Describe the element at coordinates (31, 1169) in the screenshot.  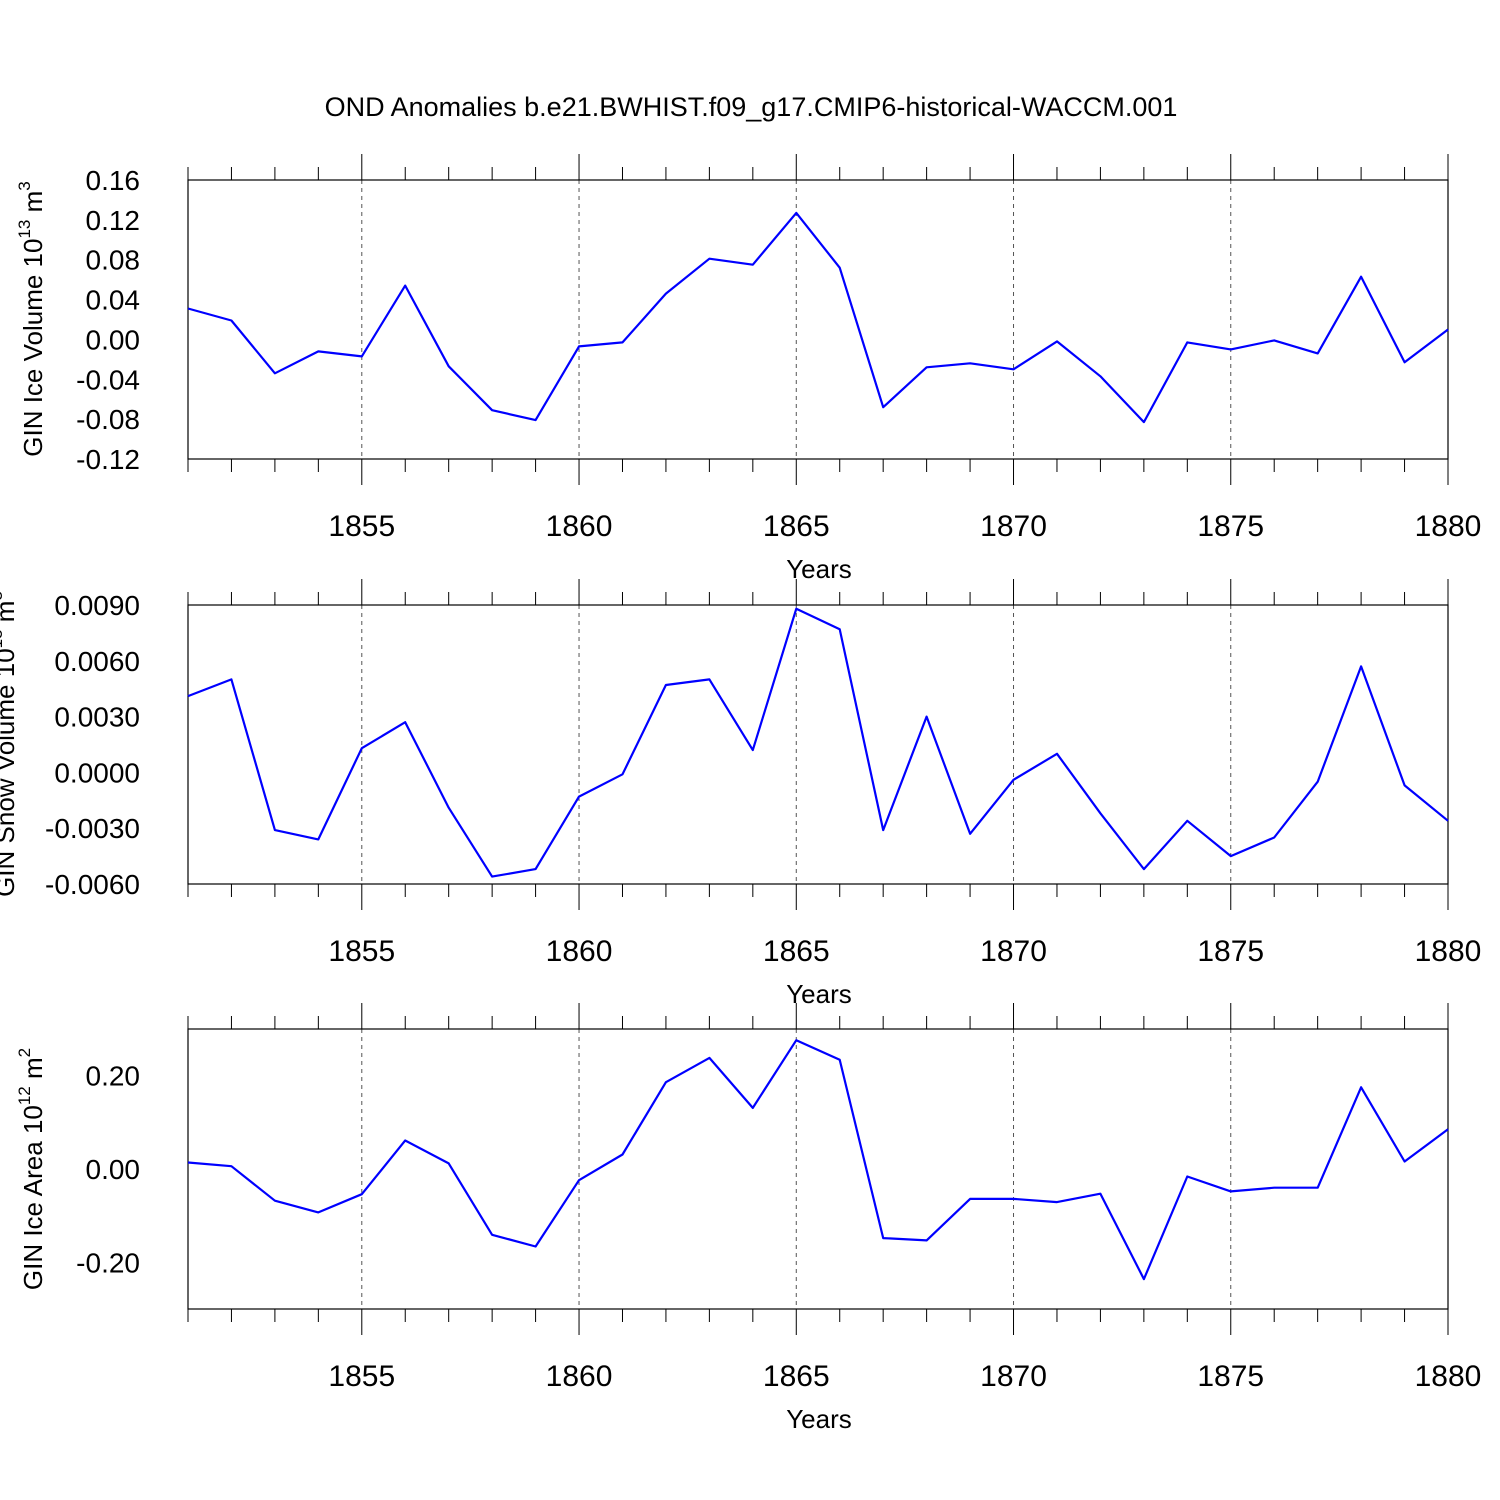
I see `y-axis-title: GIN Ice Area 1012 m2` at that location.